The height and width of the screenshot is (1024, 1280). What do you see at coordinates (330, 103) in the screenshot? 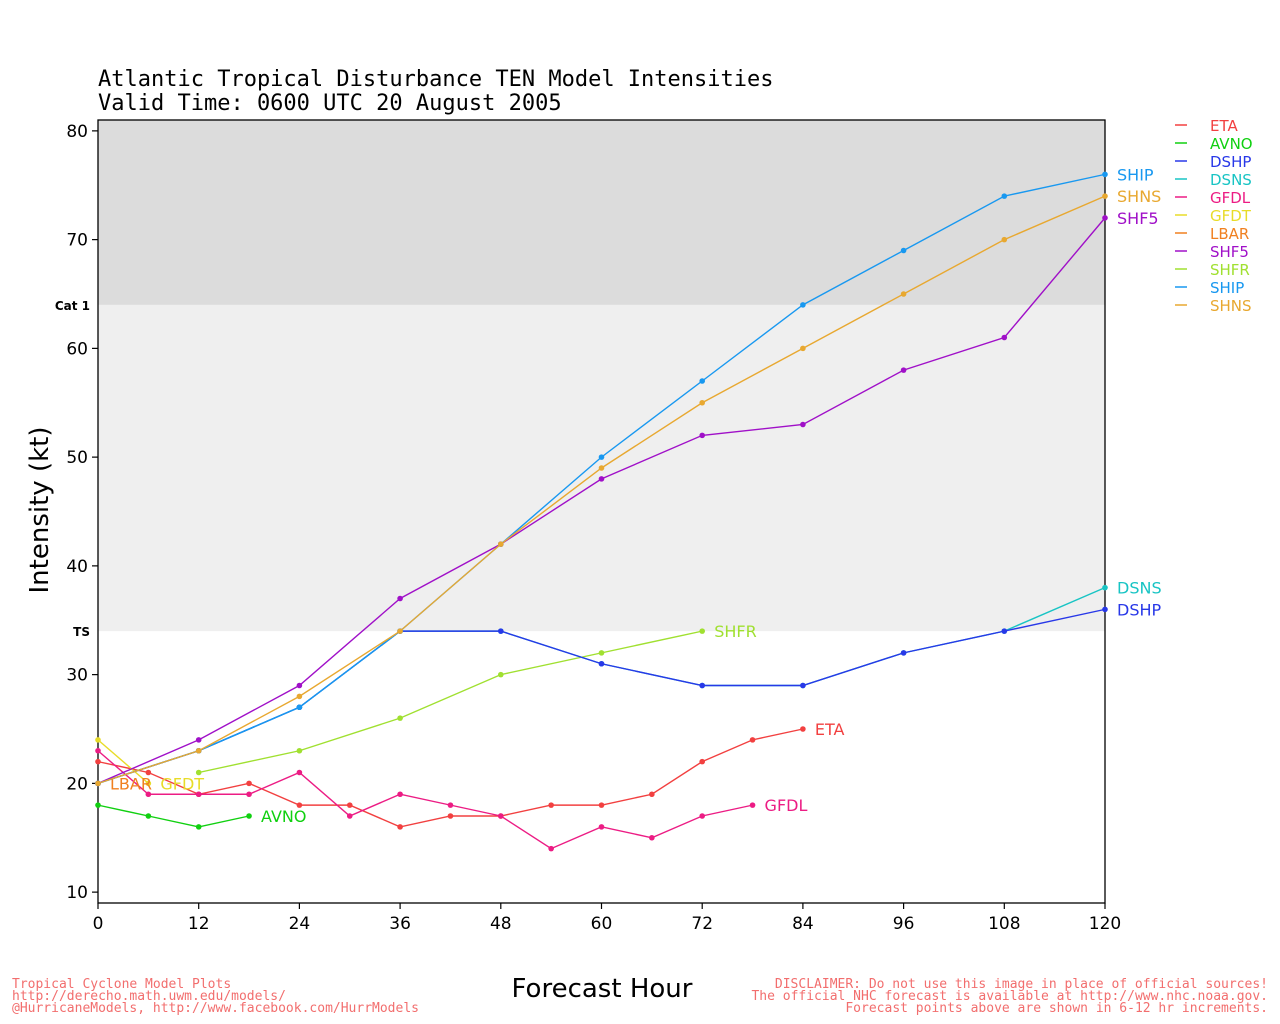
I see `chart-title-line2: Valid Time: 0600 UTC 20 August 2005` at bounding box center [330, 103].